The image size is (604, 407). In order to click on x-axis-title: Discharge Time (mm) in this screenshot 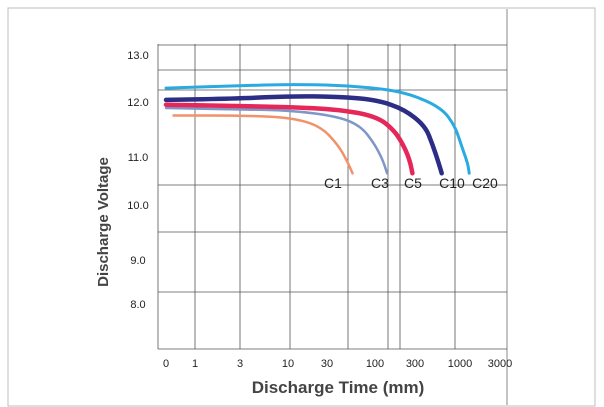, I will do `click(338, 387)`.